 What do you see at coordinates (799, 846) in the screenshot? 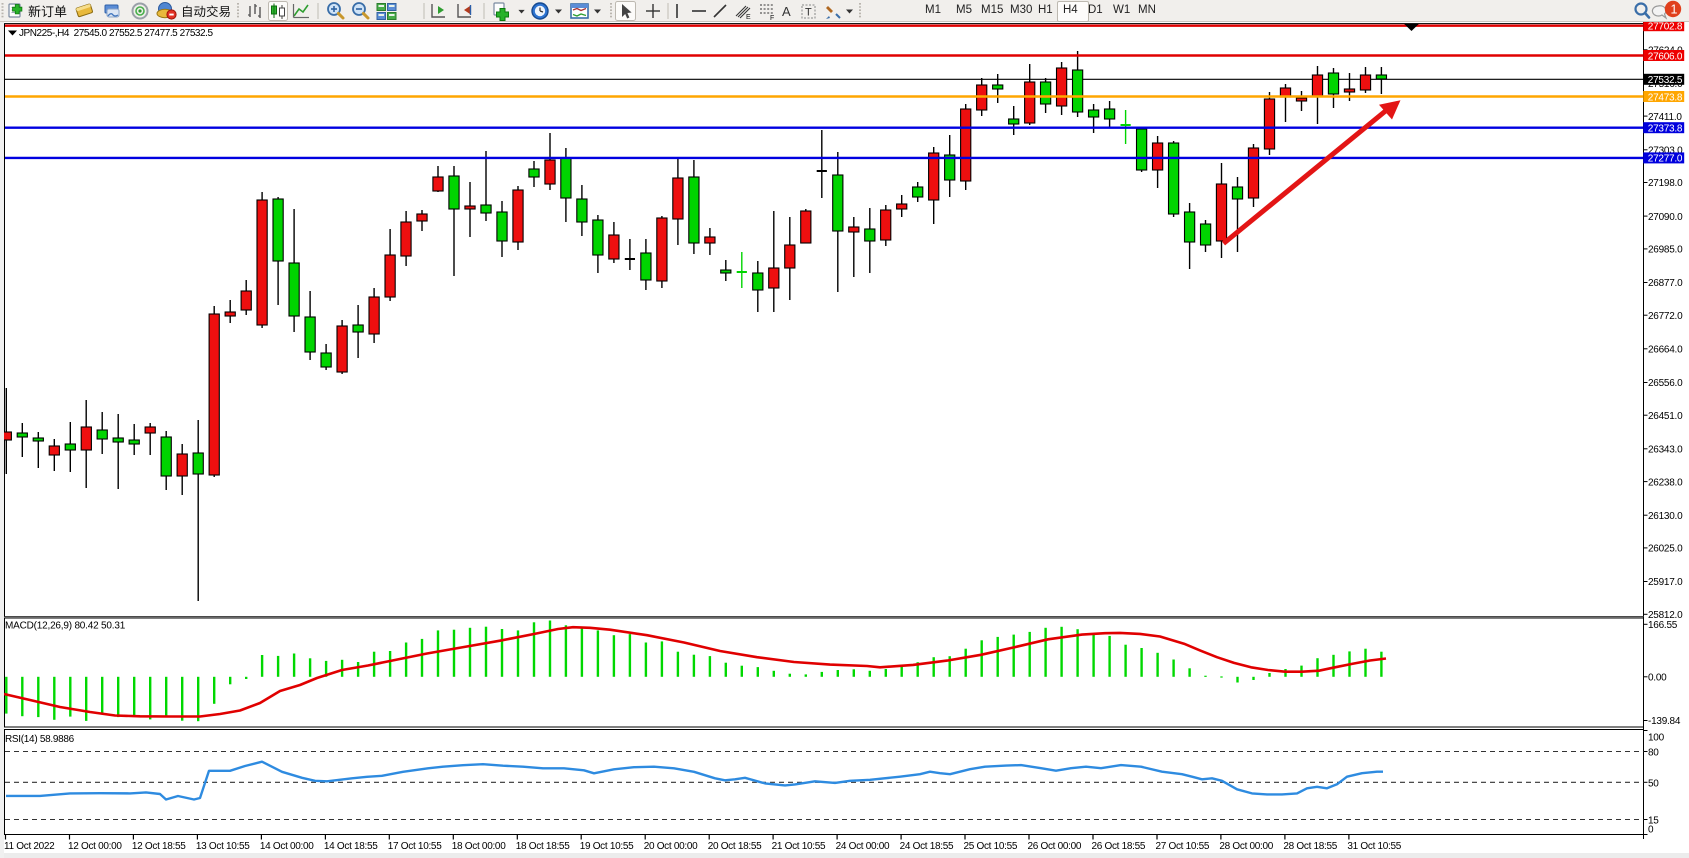
I see `svg-text: 21 Oct 10:55` at bounding box center [799, 846].